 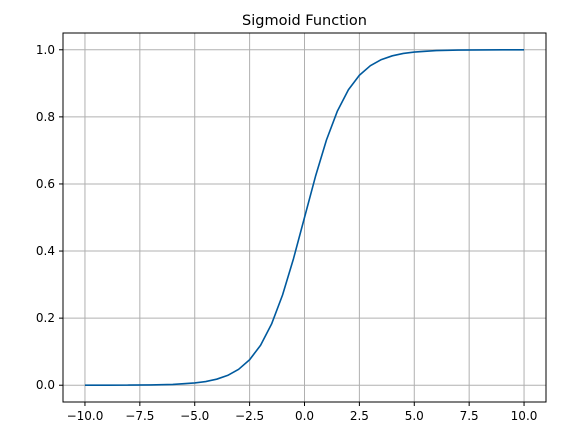 What do you see at coordinates (45, 251) in the screenshot?
I see `y-tick-label: 0.4` at bounding box center [45, 251].